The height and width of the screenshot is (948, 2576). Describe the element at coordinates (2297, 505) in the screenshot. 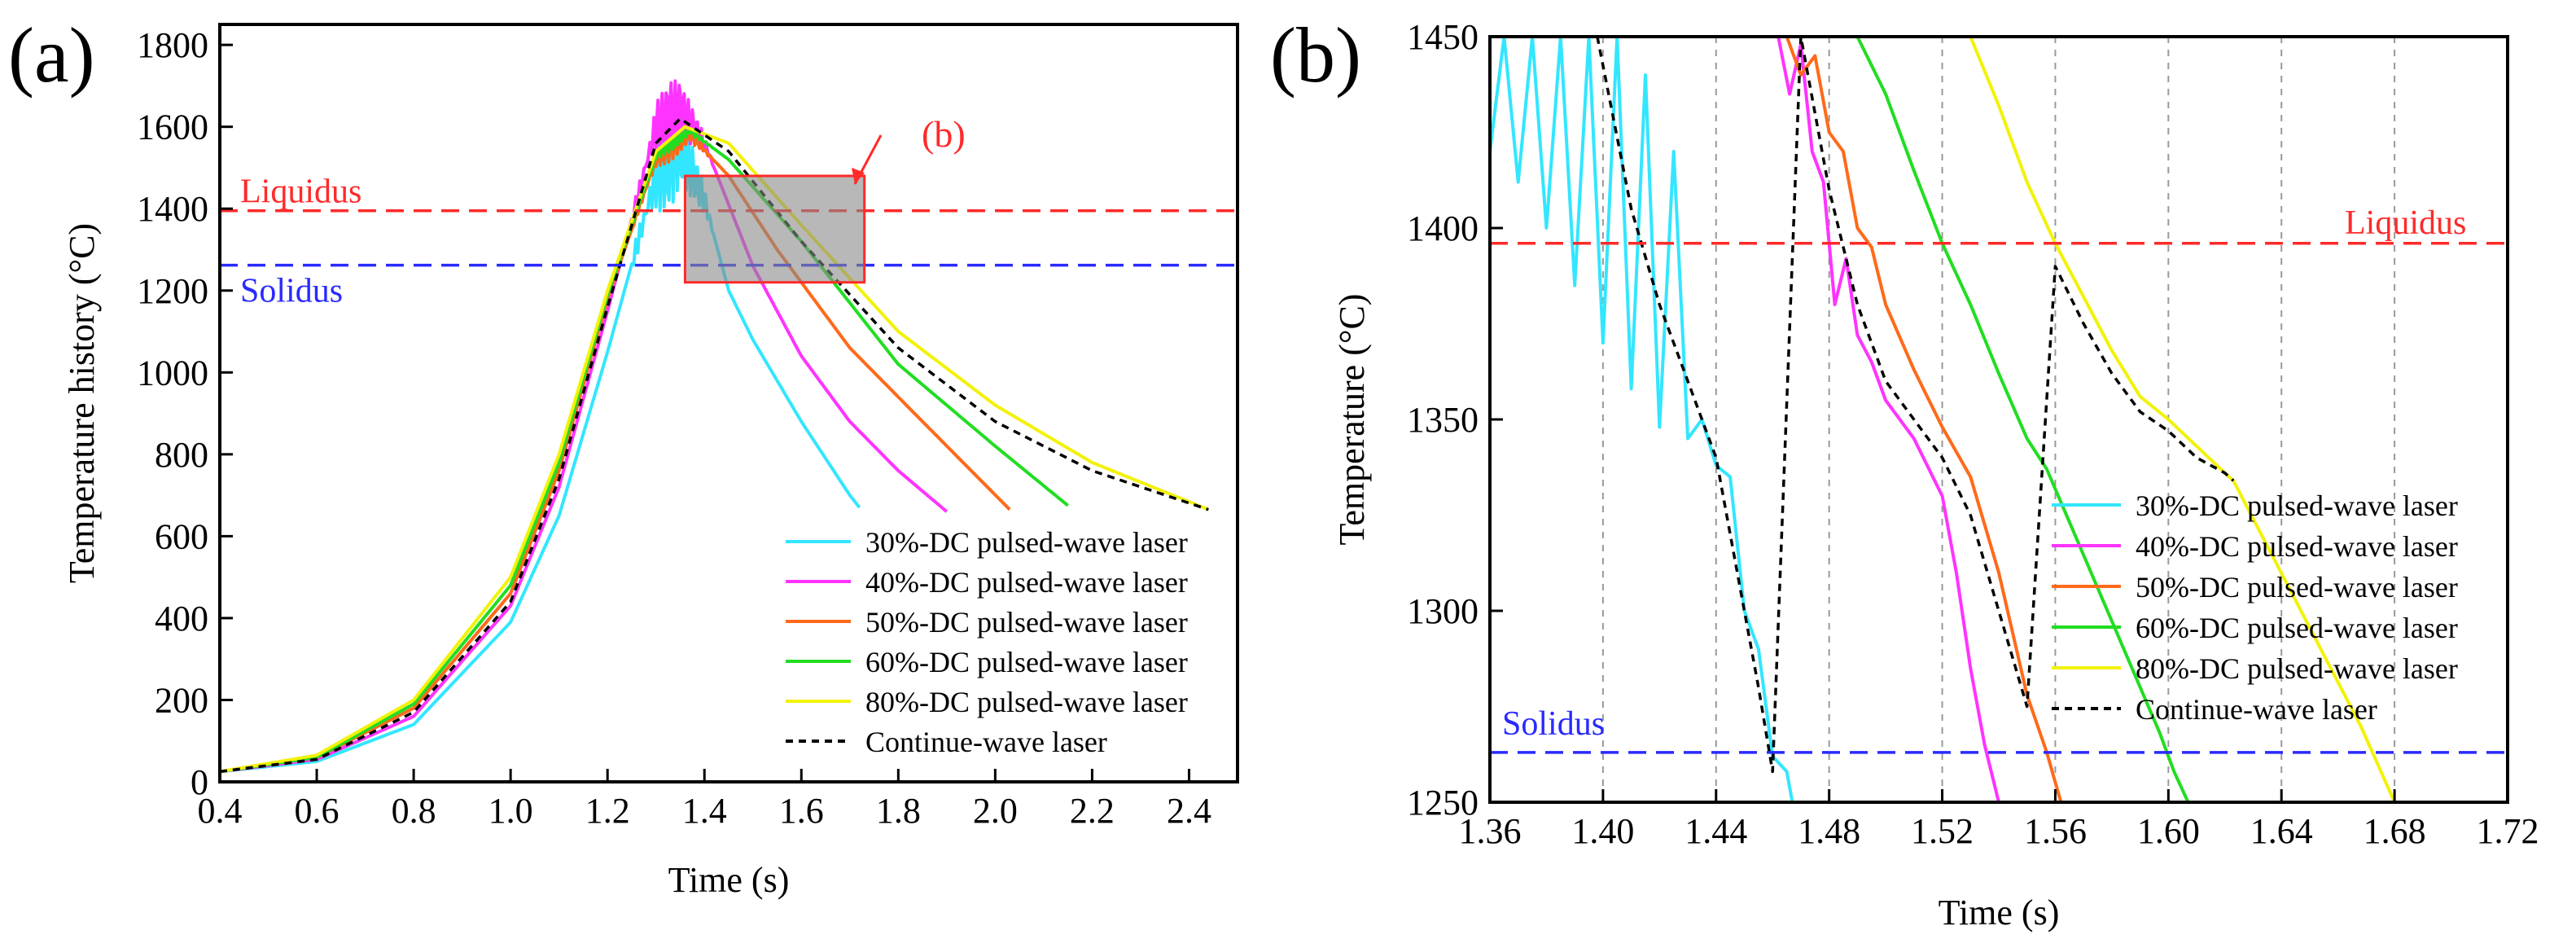

I see `panel-b-legend-label: 30%-DC pulsed-wave laser` at that location.